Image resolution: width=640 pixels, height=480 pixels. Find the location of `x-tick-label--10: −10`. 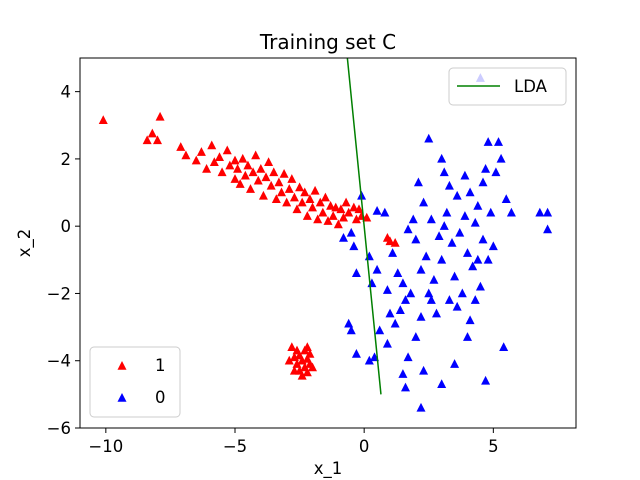

x-tick-label--10: −10 is located at coordinates (105, 446).